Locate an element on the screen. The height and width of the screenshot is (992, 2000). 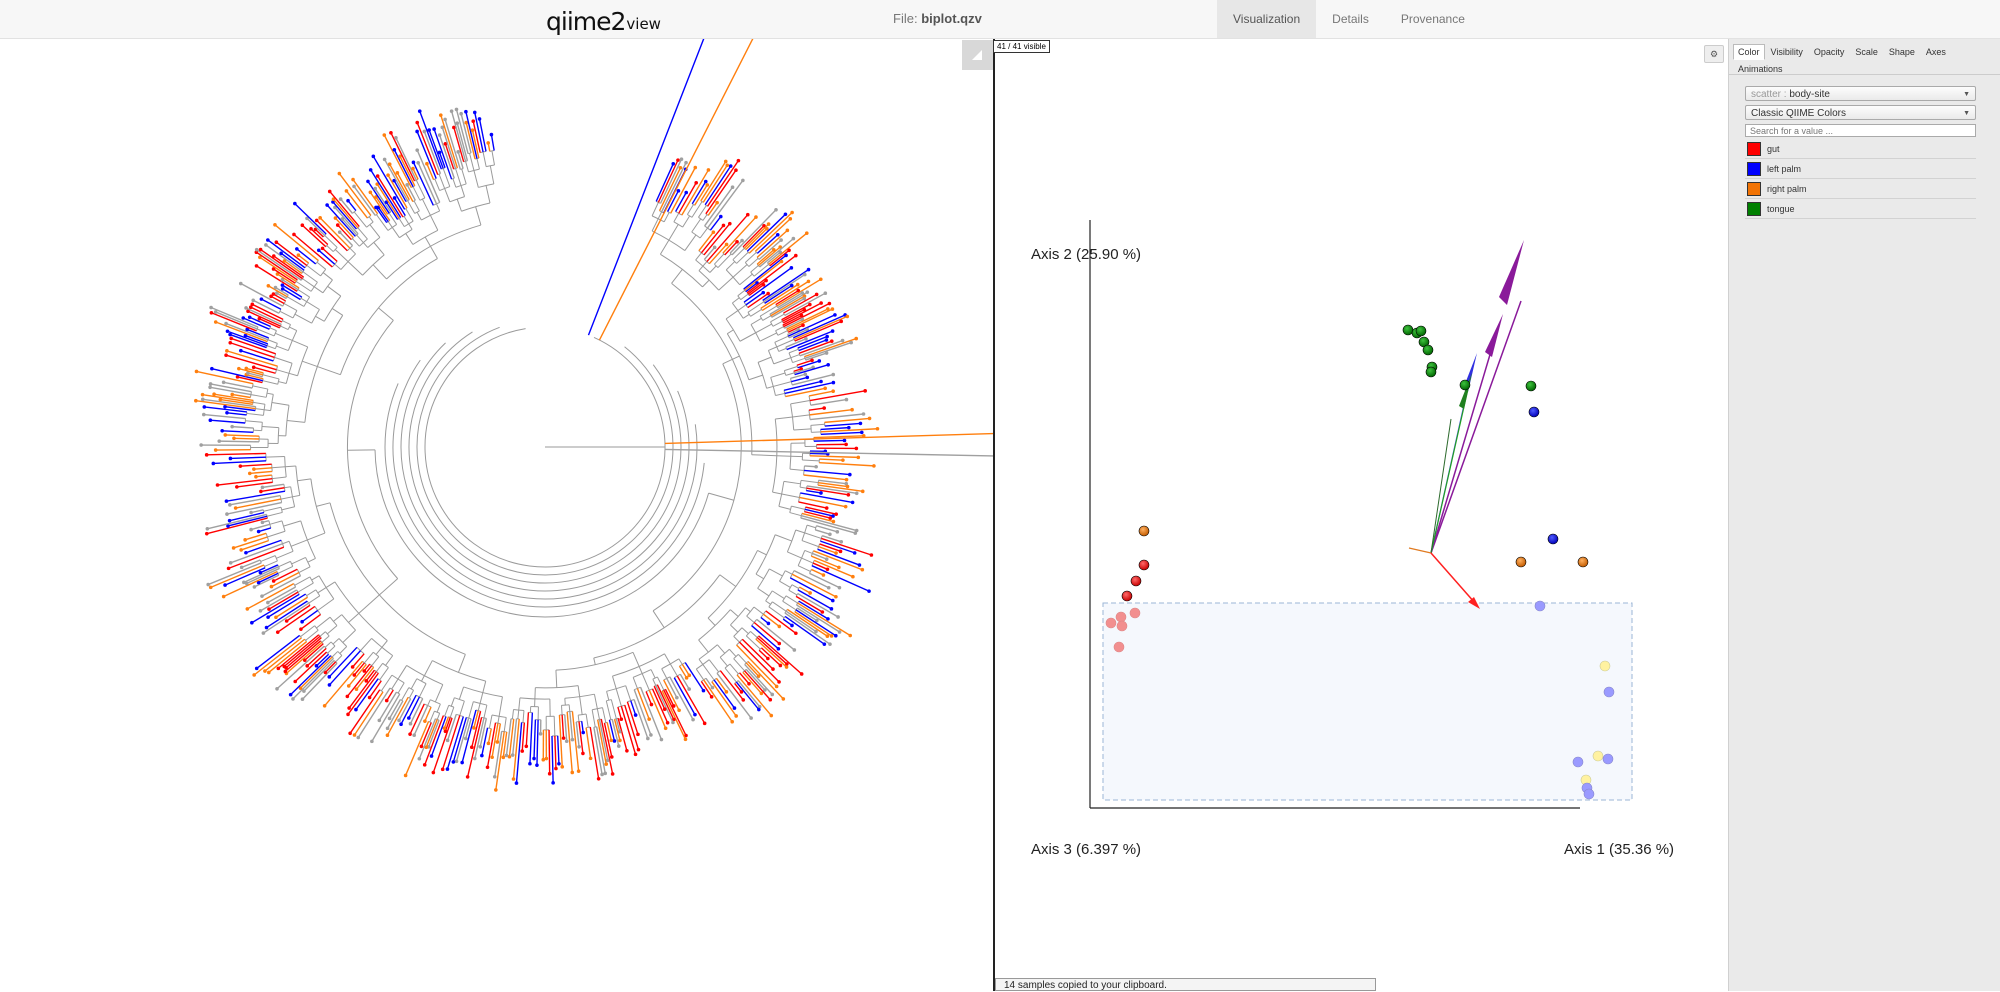
tab-opacity: Opacity is located at coordinates (1829, 52).